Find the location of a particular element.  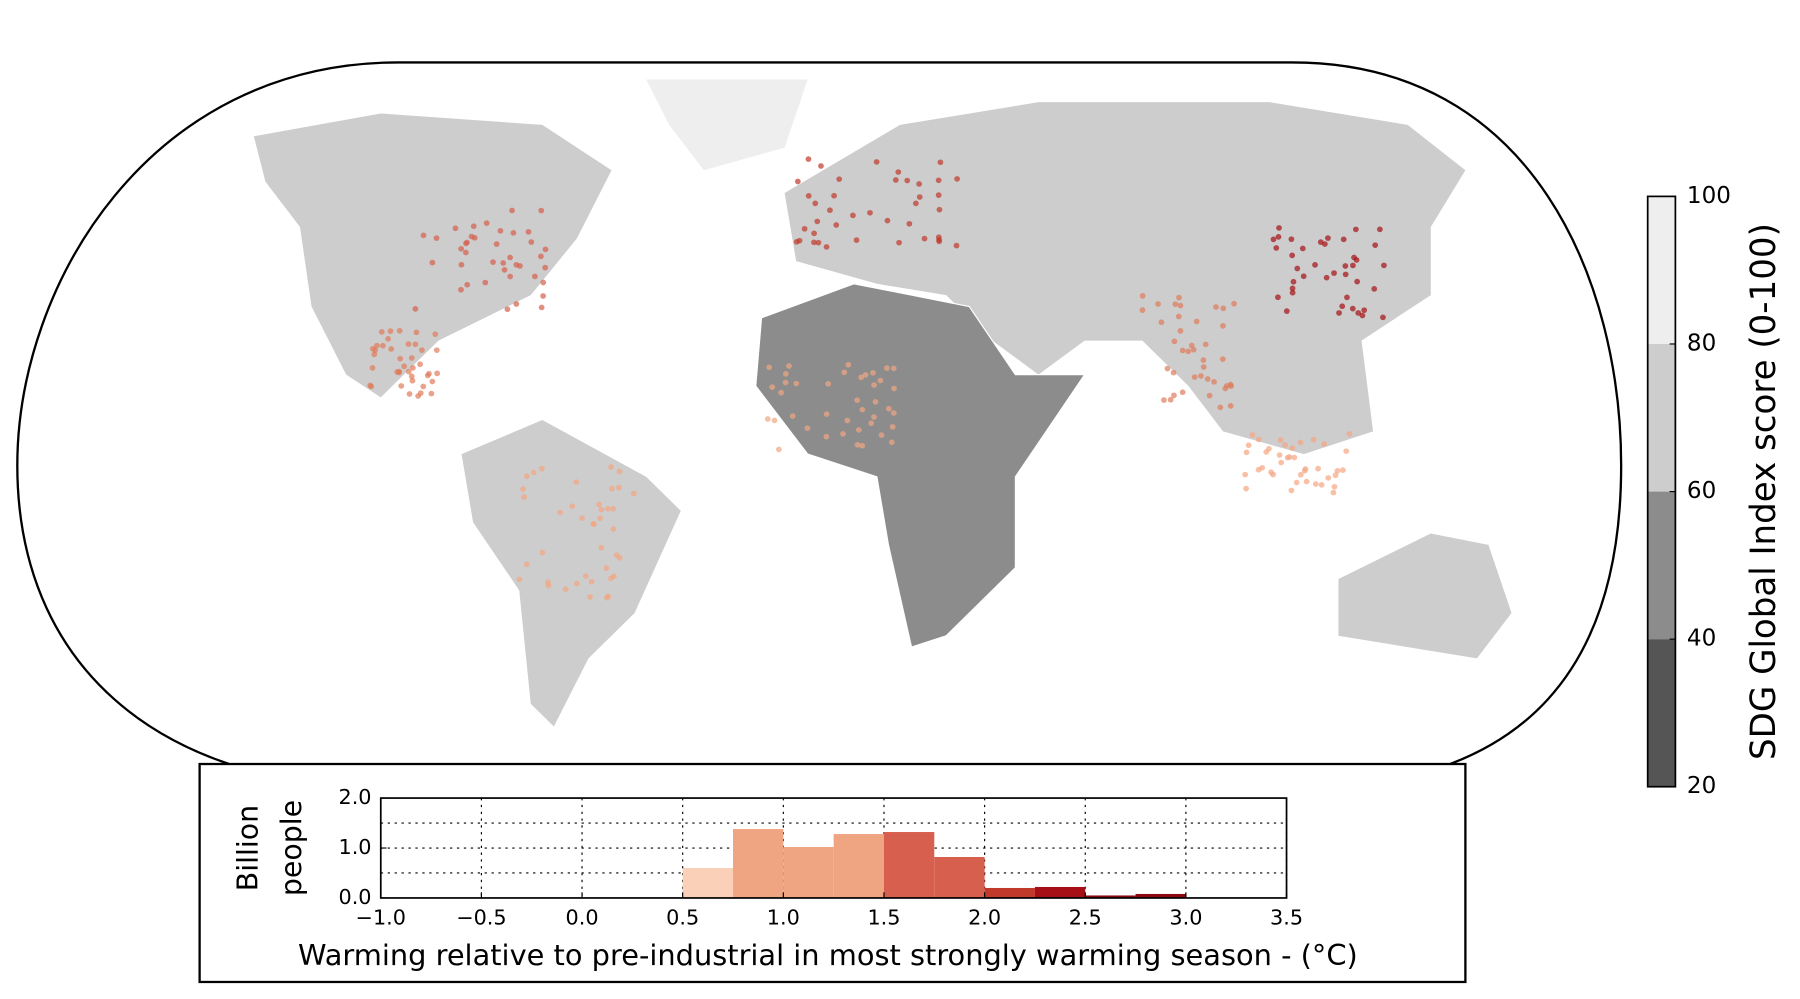

colorbar-tick-label: 100 is located at coordinates (1709, 196).